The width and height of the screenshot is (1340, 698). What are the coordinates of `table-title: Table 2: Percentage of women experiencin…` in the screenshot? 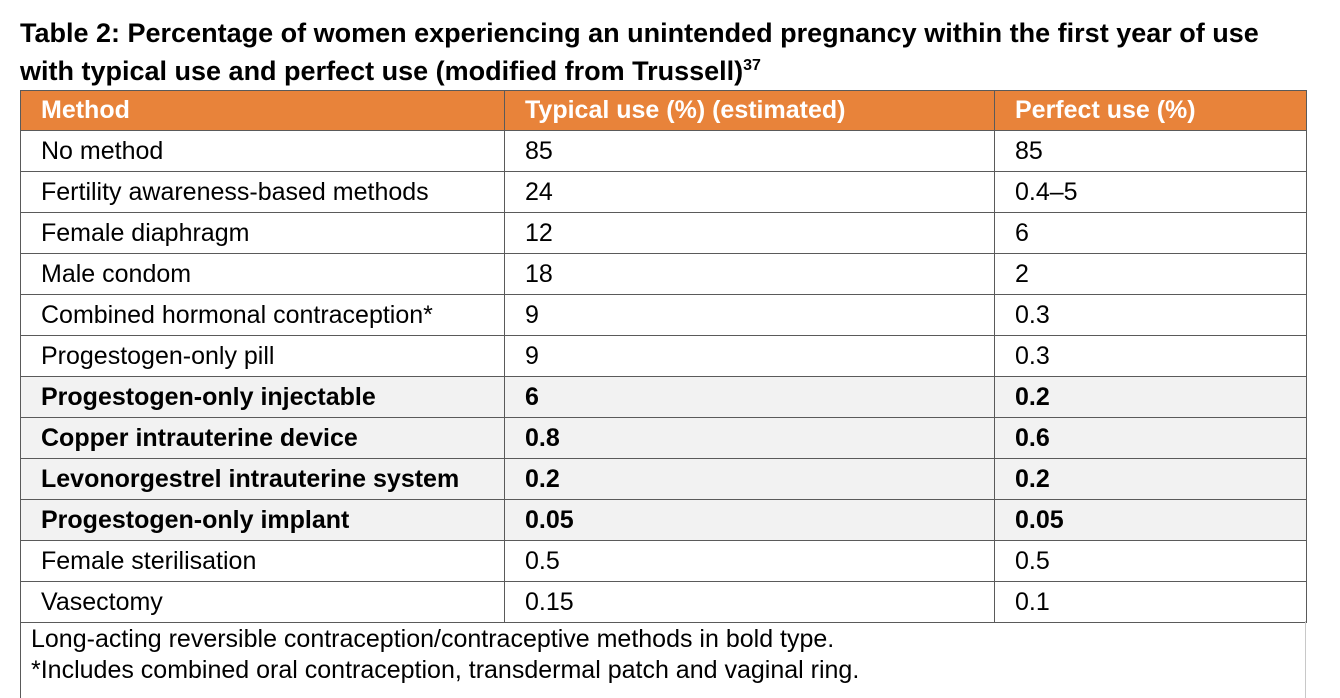 It's located at (670, 52).